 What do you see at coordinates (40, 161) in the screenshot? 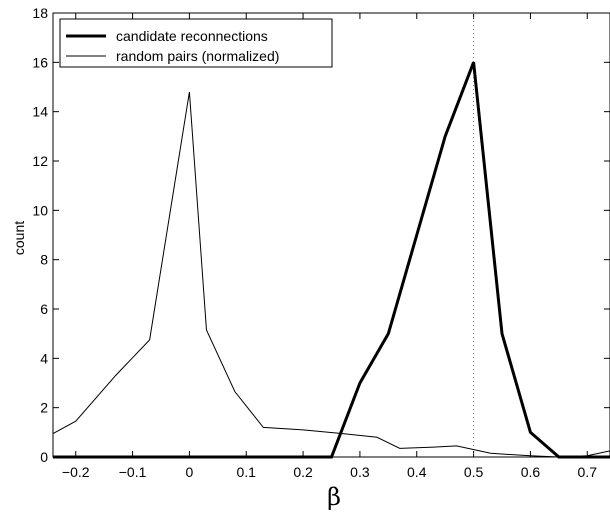
I see `y-tick-label: 12` at bounding box center [40, 161].